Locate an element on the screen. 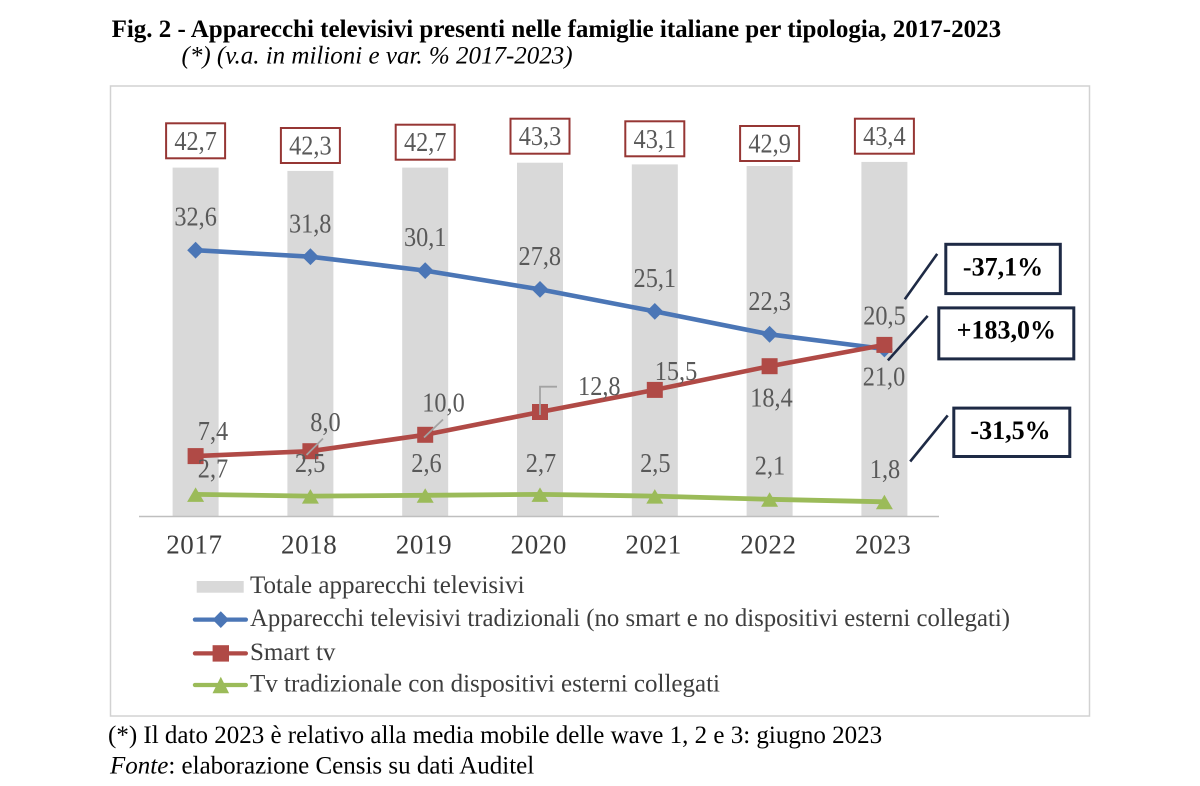 This screenshot has width=1200, height=786. svg-text: 42,9 is located at coordinates (769, 144).